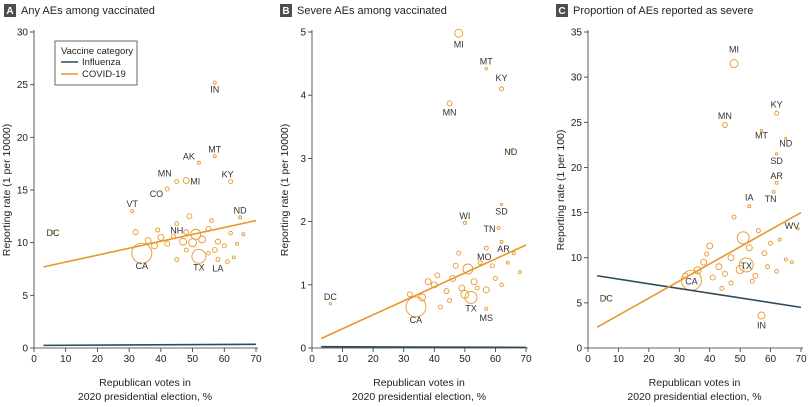  I want to click on x-tick-label: 20, so click(649, 359).